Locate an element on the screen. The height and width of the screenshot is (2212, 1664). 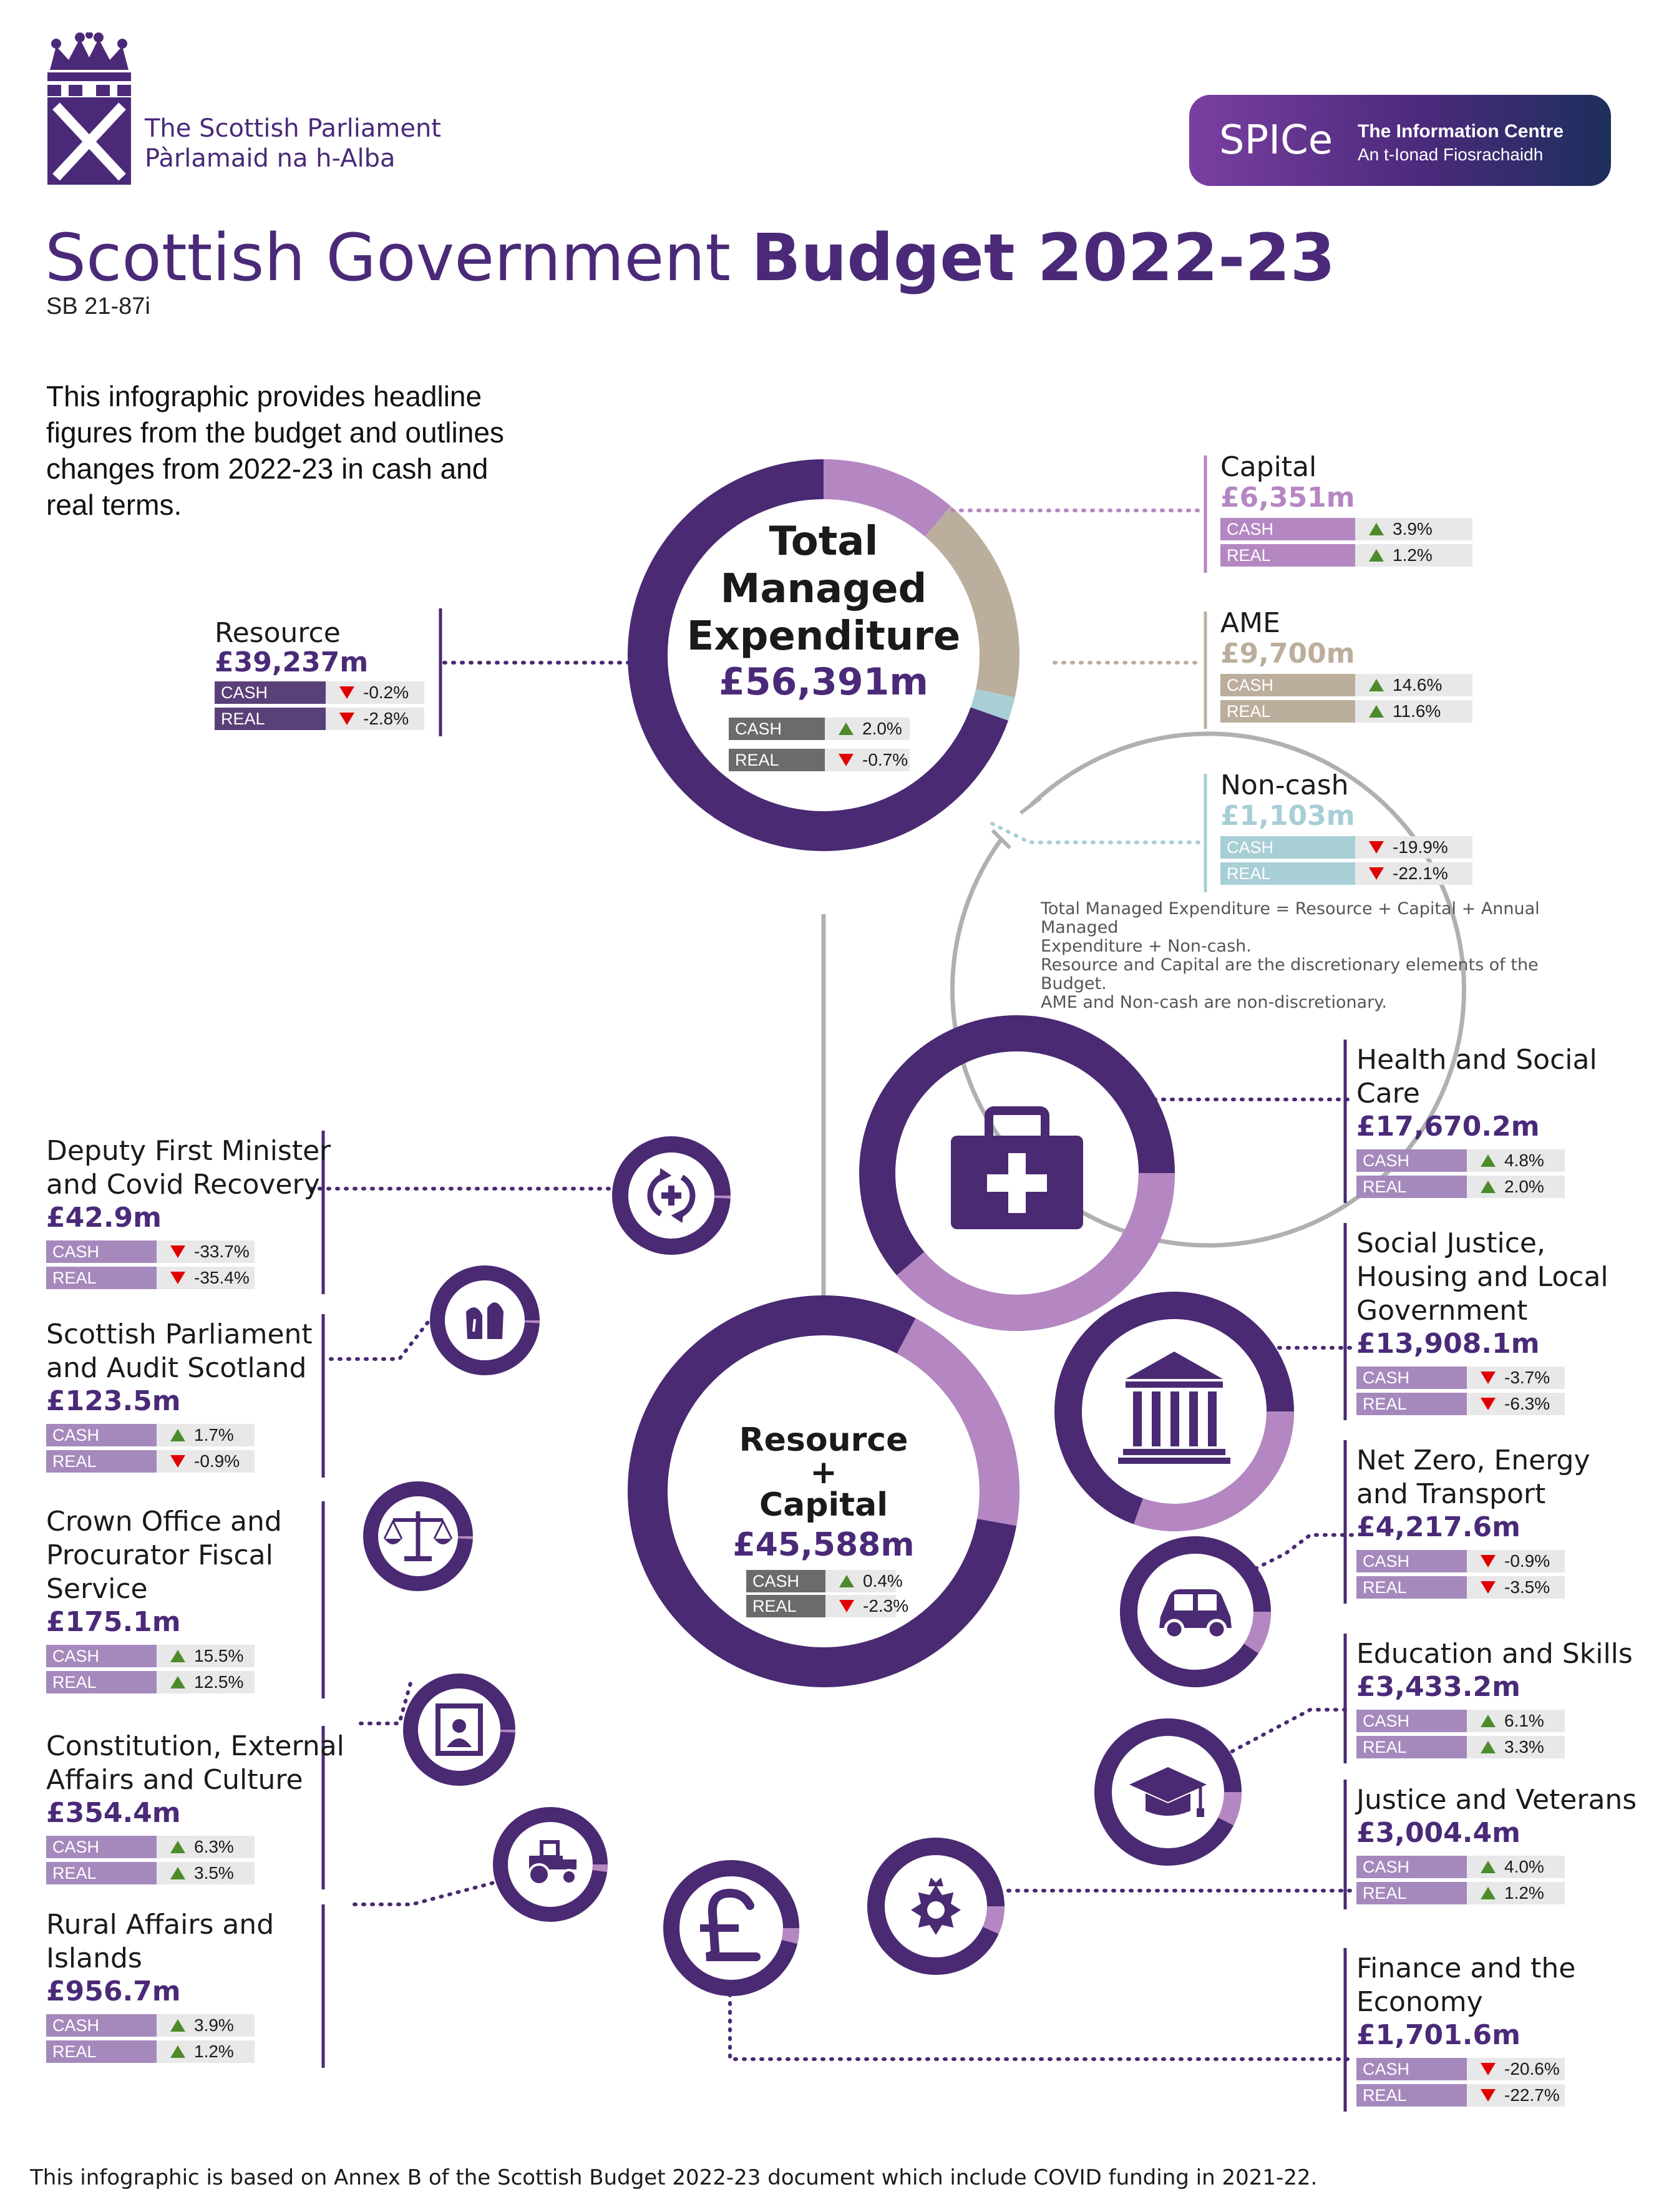
tme-title-line: Total is located at coordinates (823, 542).